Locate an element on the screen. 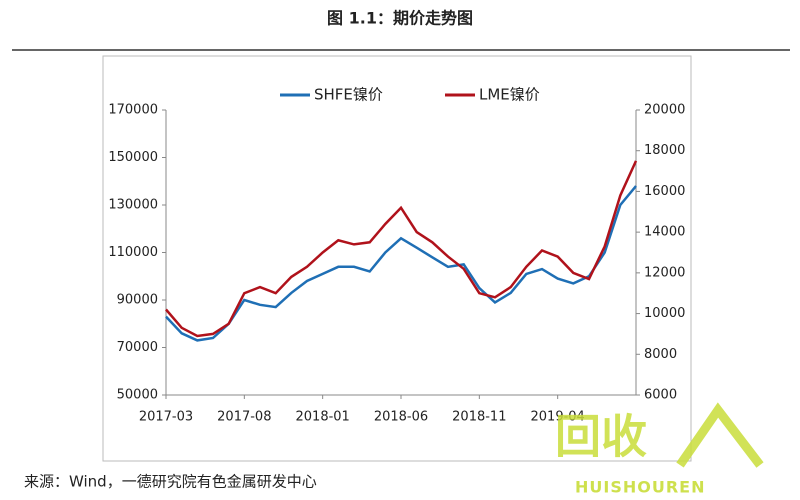 This screenshot has width=800, height=500. y2-tick-label: 14000 is located at coordinates (664, 232).